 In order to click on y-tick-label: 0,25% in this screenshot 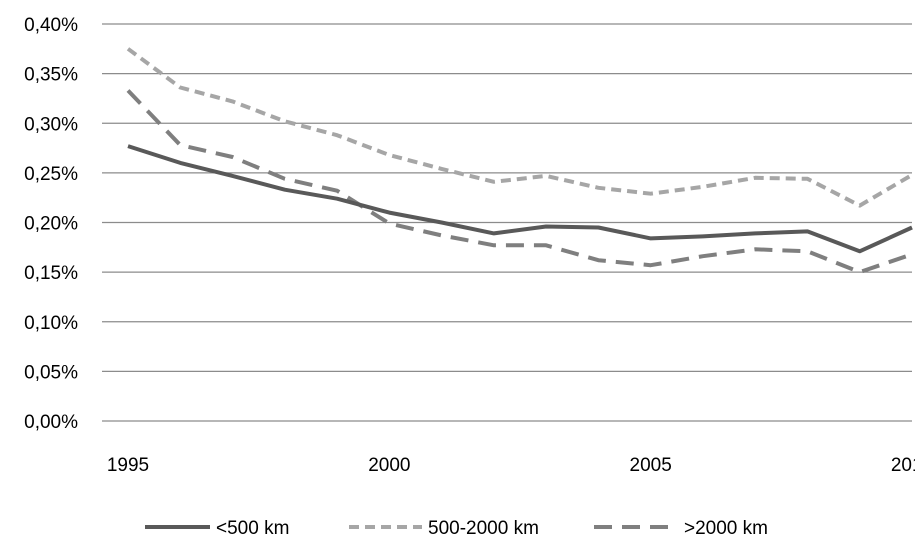, I will do `click(51, 174)`.